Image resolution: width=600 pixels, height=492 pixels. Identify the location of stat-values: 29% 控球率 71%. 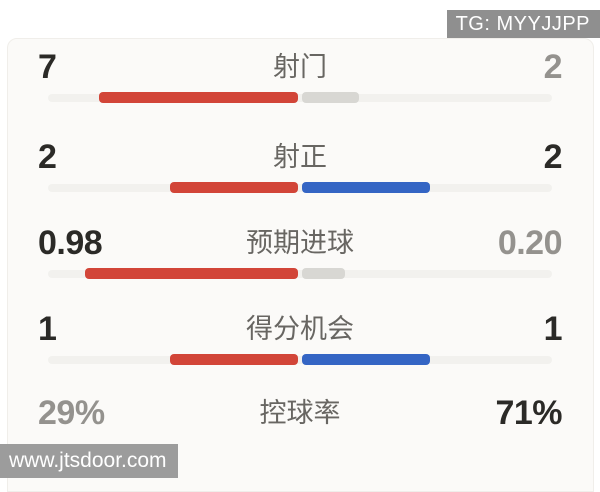
(300, 413).